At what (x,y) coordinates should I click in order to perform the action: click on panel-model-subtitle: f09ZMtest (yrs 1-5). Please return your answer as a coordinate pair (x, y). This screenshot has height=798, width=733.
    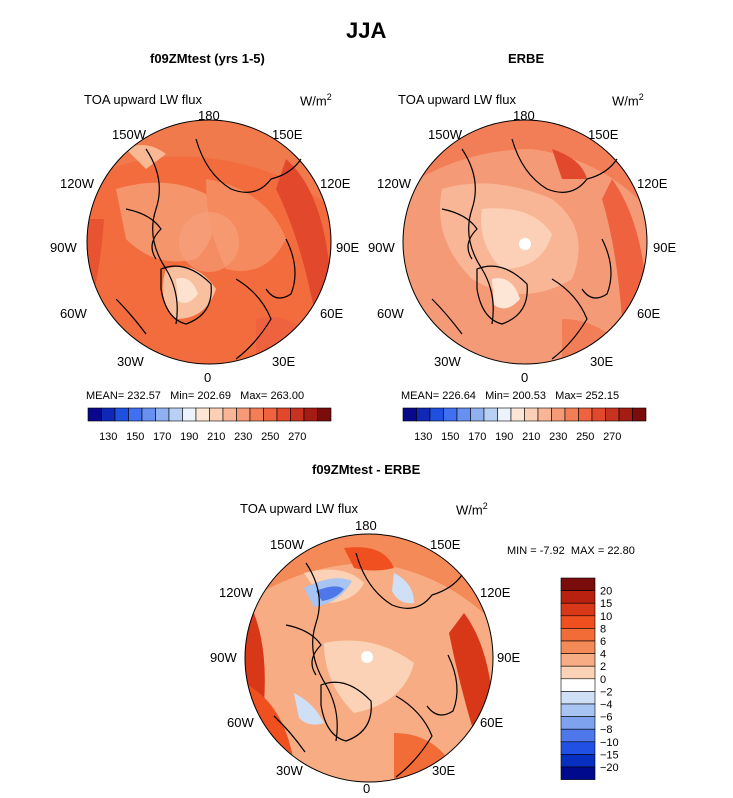
    Looking at the image, I should click on (207, 58).